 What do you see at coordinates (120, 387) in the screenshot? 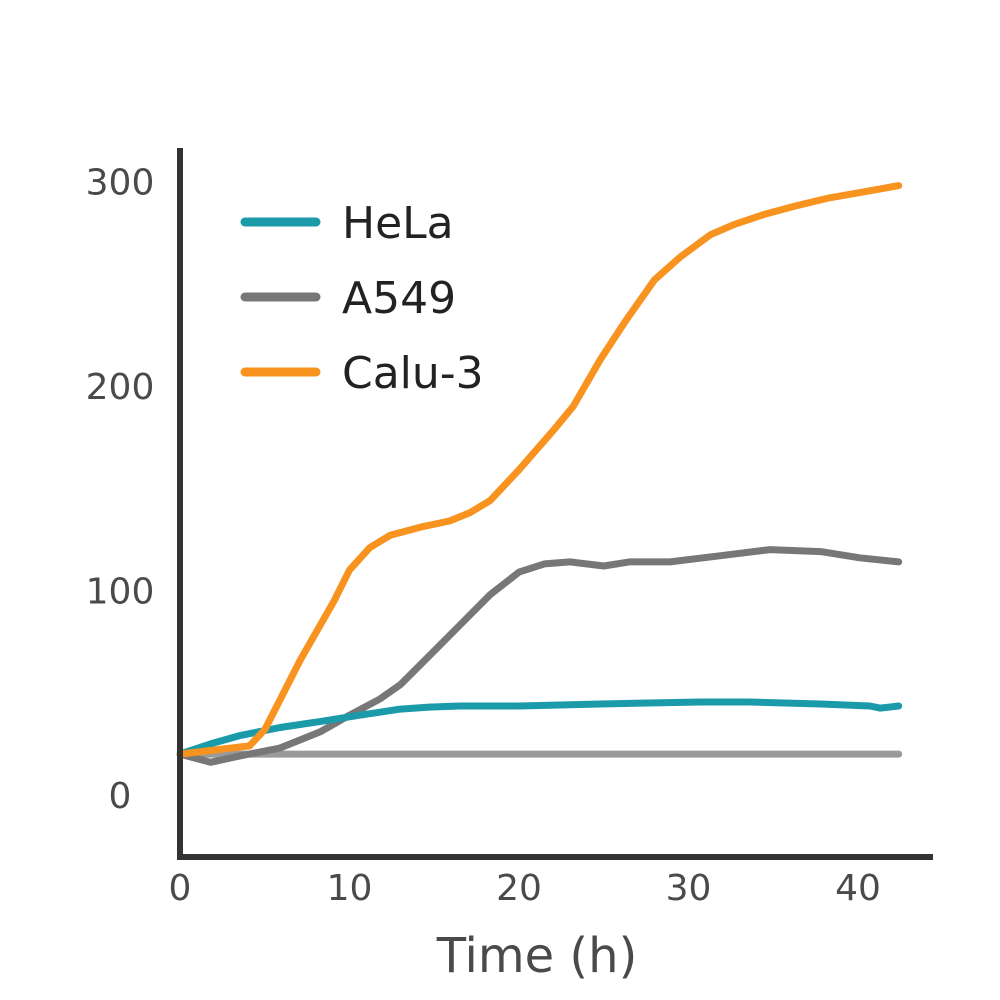
I see `y-tick-label: 200` at bounding box center [120, 387].